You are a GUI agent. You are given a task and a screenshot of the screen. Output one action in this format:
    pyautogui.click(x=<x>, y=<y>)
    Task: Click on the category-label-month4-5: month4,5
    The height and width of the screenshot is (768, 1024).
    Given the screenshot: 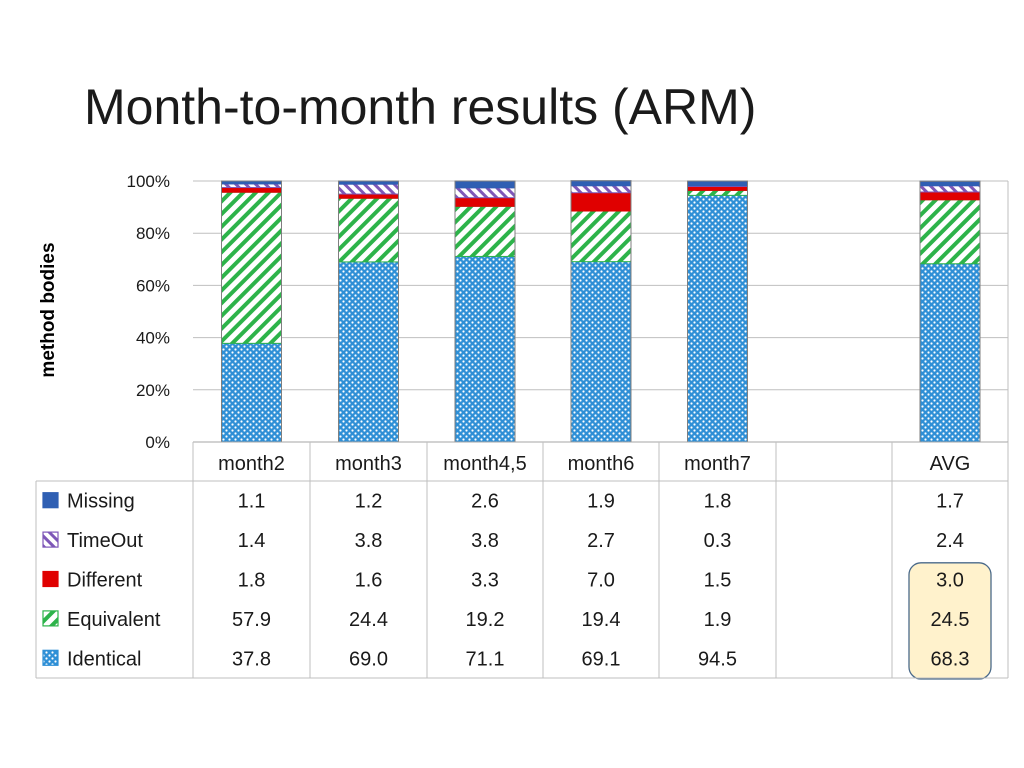 What is the action you would take?
    pyautogui.click(x=484, y=464)
    